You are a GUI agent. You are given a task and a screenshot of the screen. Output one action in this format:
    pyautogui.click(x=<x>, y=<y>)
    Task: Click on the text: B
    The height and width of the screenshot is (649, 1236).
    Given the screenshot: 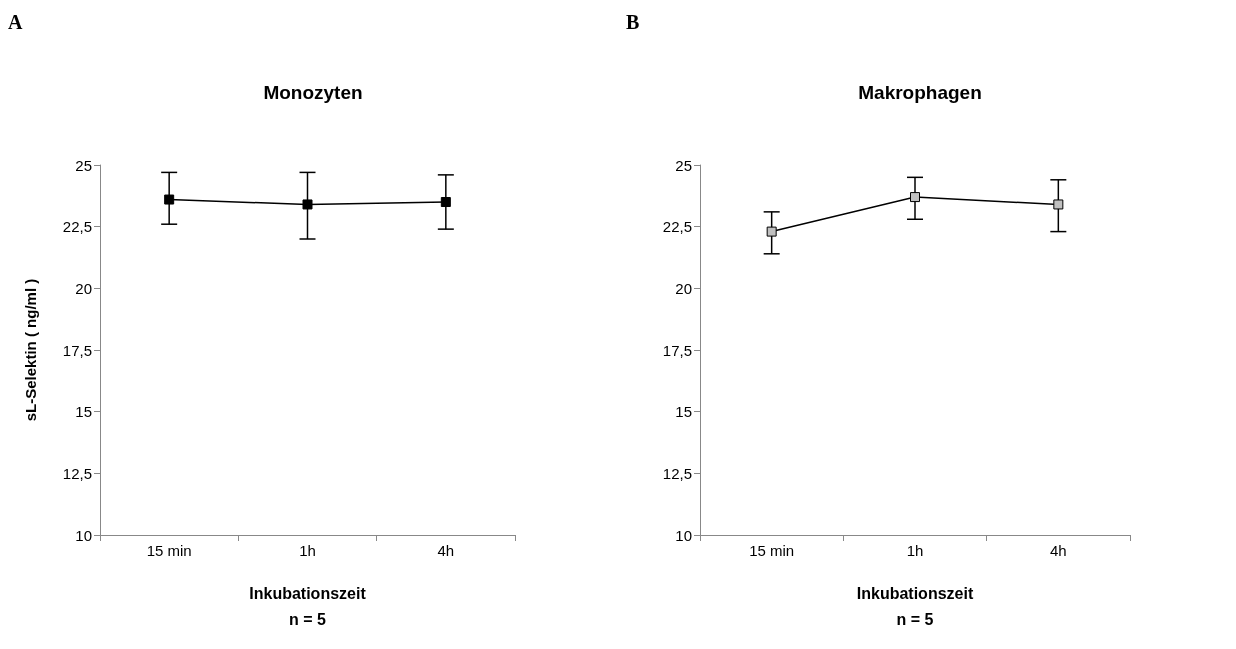 What is the action you would take?
    pyautogui.click(x=633, y=22)
    